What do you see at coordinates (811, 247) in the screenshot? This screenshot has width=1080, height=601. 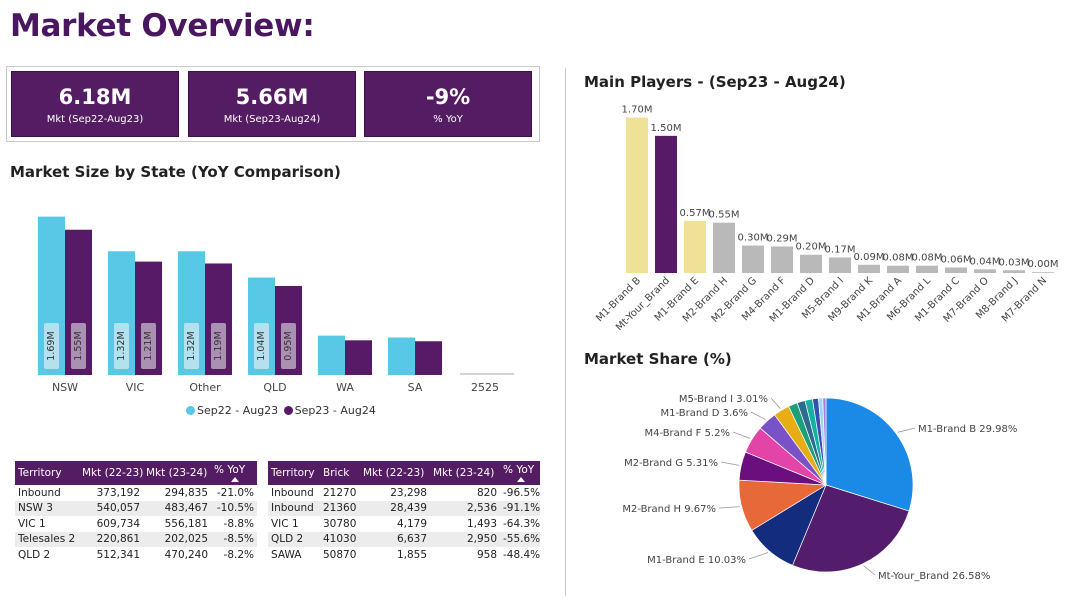 I see `data-label: 0.20M` at bounding box center [811, 247].